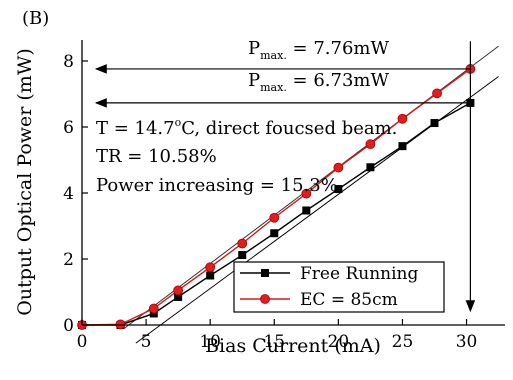  Describe the element at coordinates (265, 299) in the screenshot. I see `legend-marker-ec` at that location.